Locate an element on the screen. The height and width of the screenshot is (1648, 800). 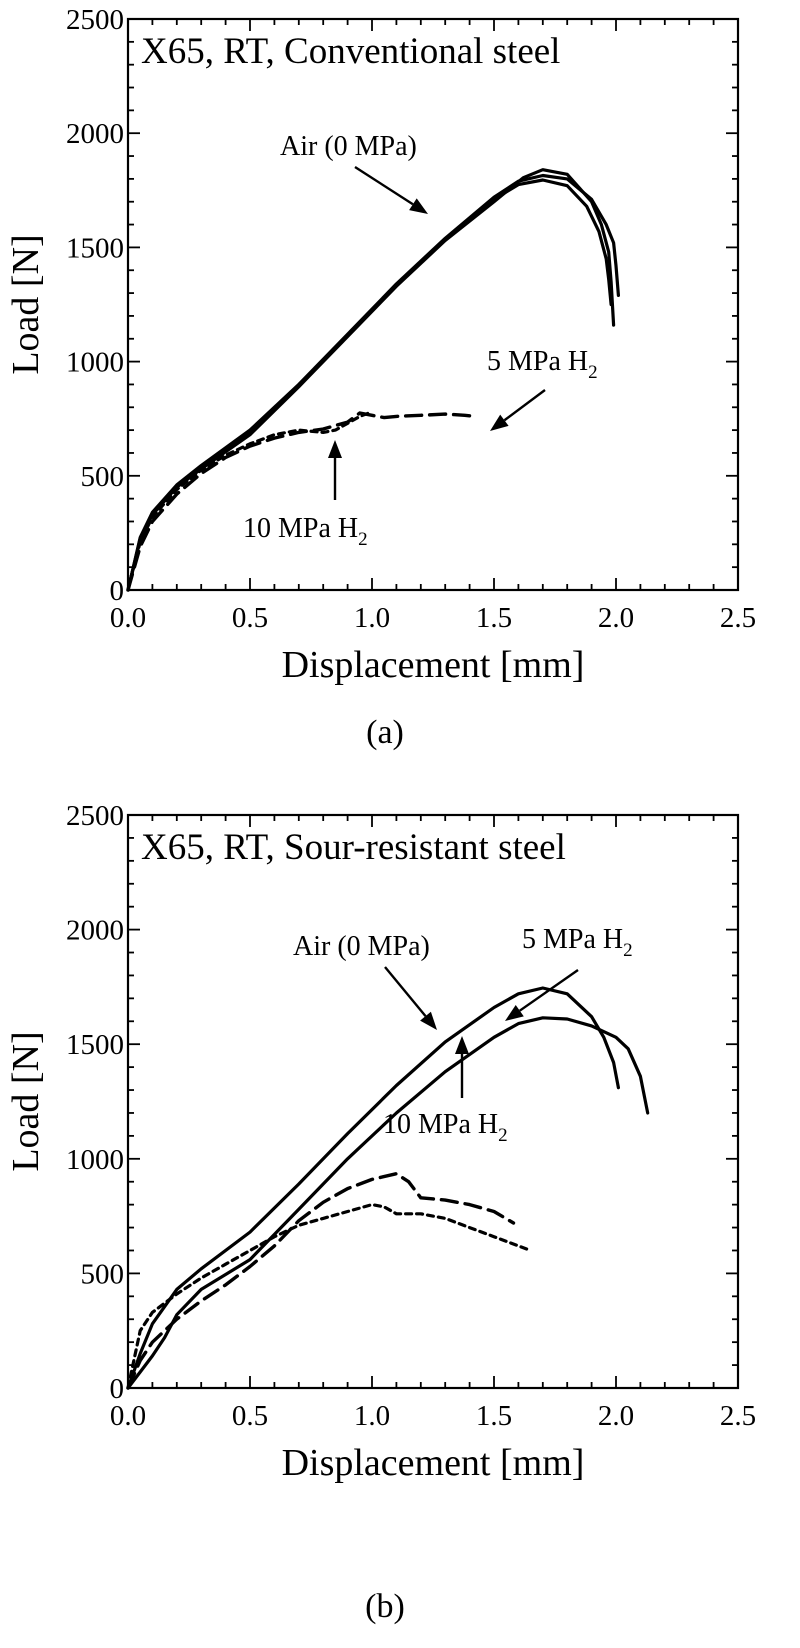
chart-title: X65, RT, Conventional steel is located at coordinates (350, 51).